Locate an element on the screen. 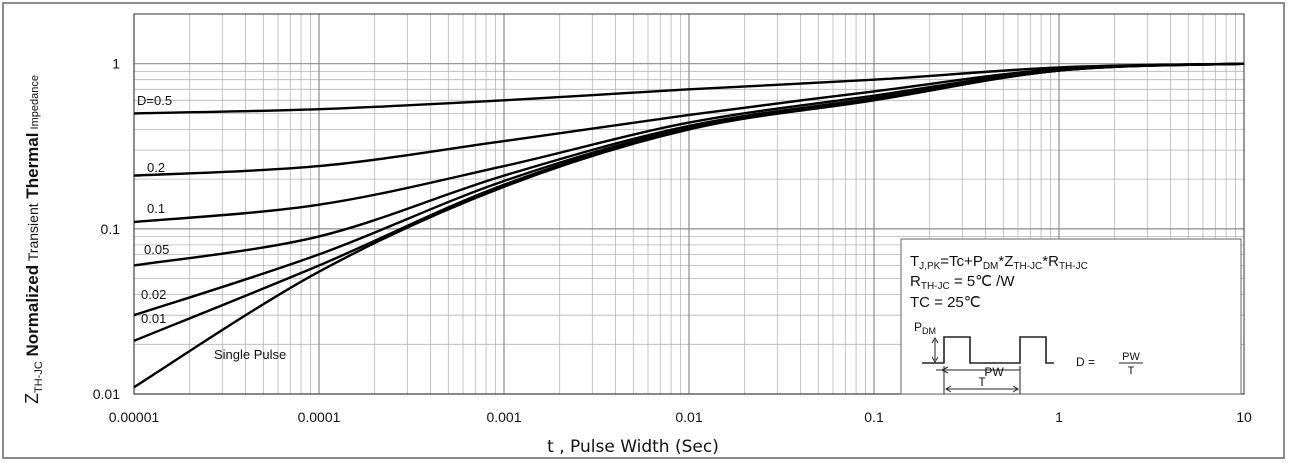 The height and width of the screenshot is (463, 1289). x-tick-label: 0.1 is located at coordinates (874, 417).